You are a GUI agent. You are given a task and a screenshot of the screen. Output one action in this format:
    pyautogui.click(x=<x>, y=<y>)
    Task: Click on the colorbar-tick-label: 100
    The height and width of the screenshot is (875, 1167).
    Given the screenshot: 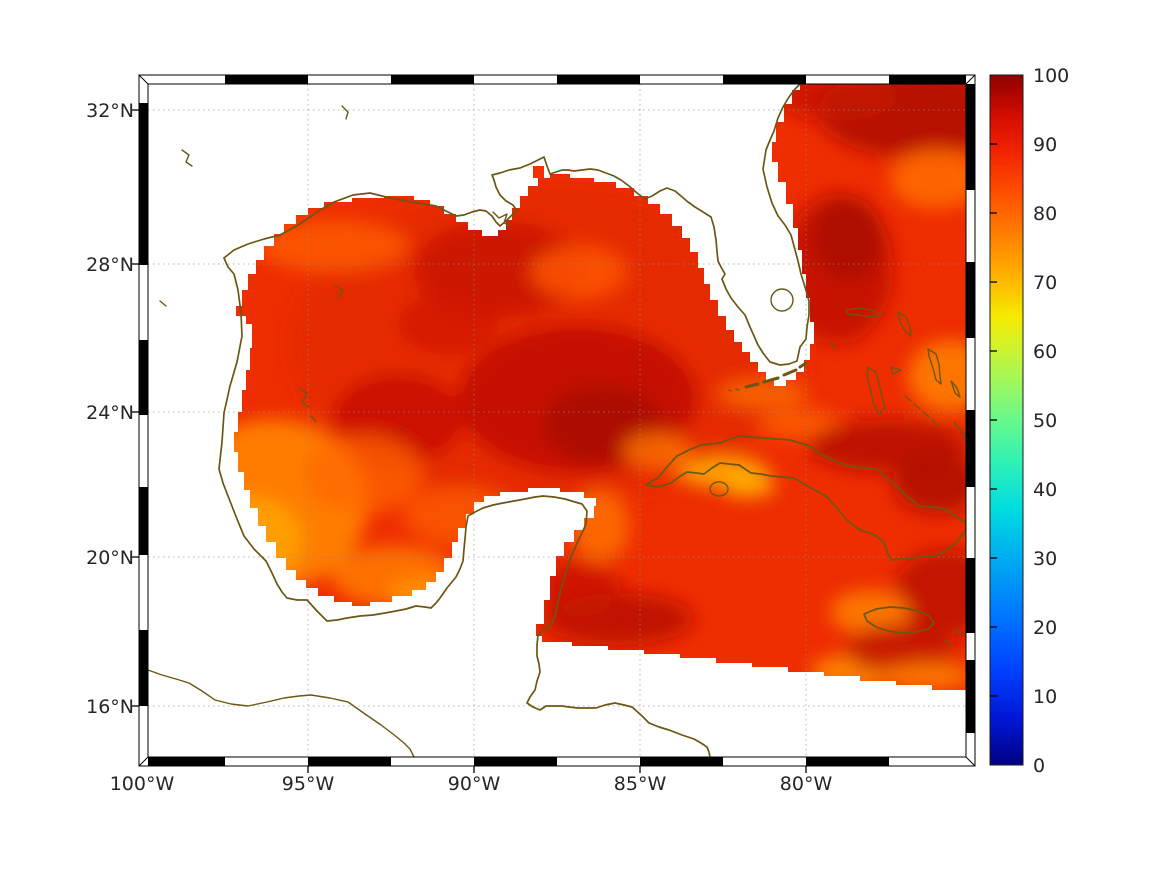 What is the action you would take?
    pyautogui.click(x=1051, y=76)
    